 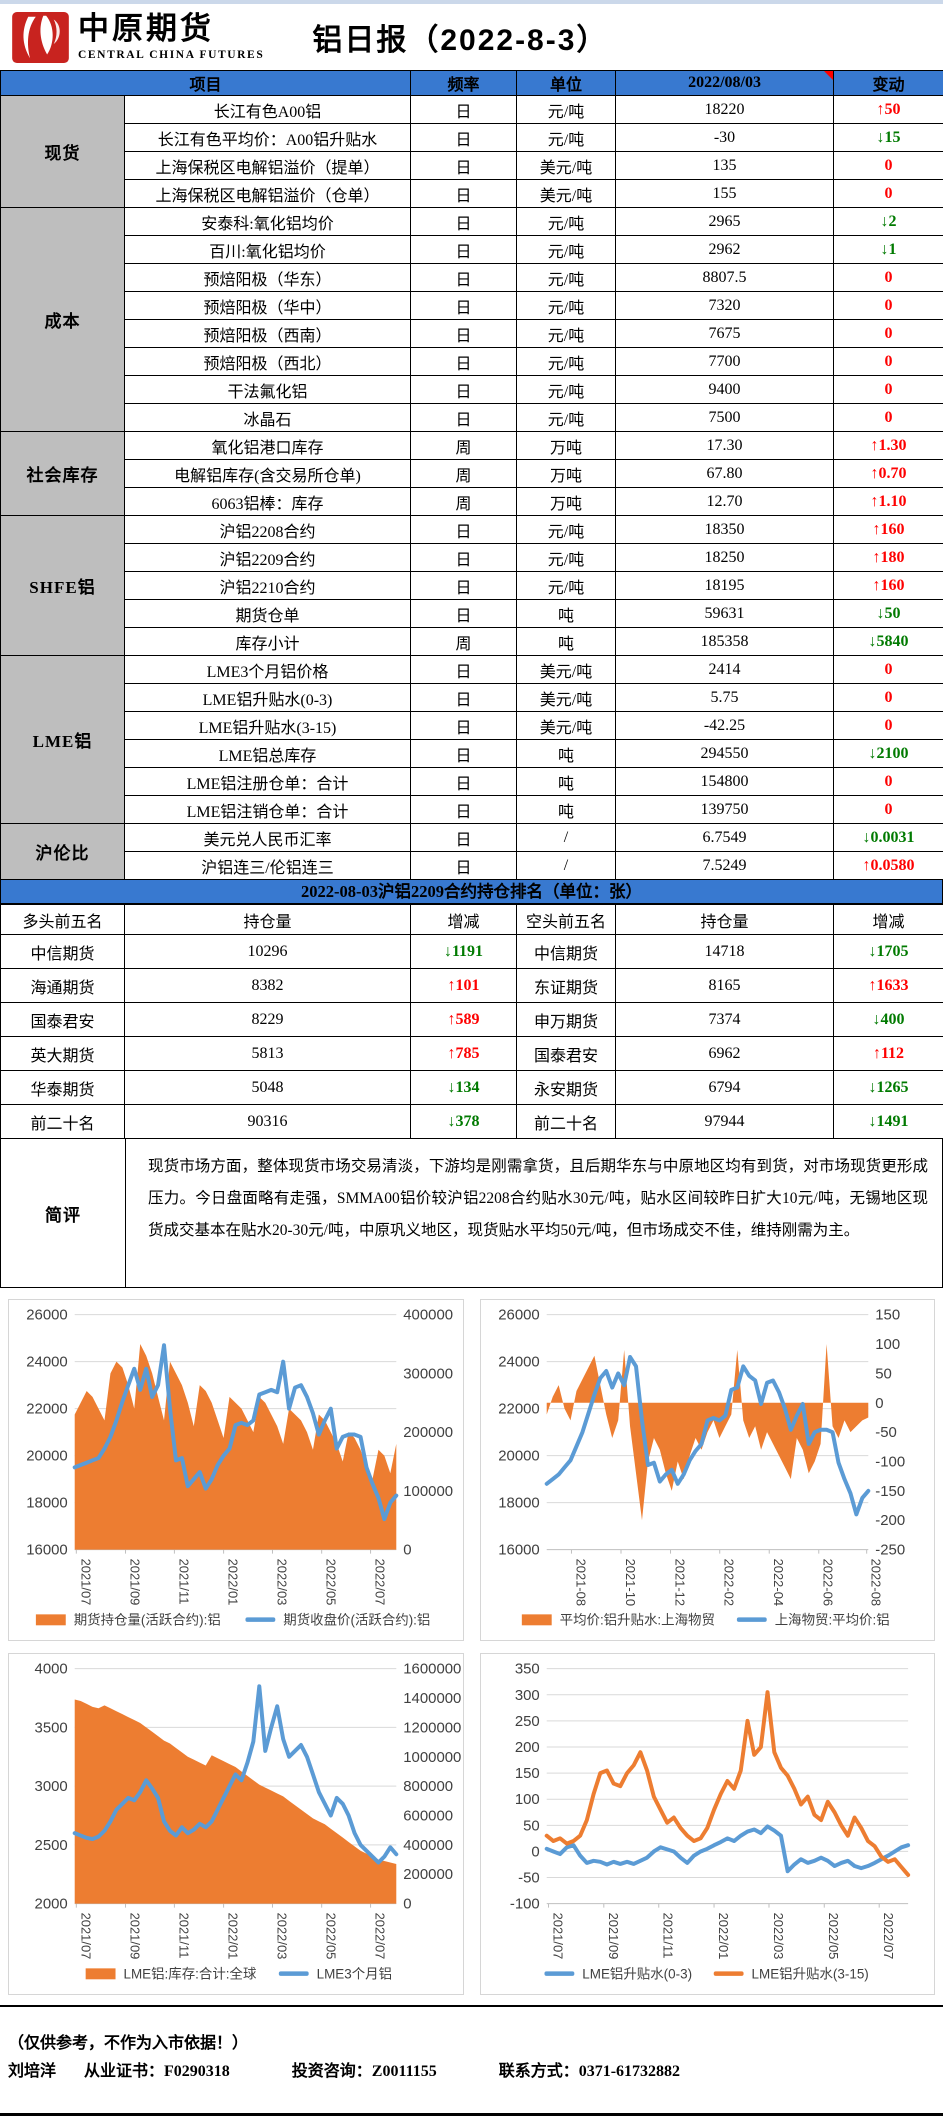 I want to click on table-row: 沪伦比美元兑人民币汇率日/6.7549↓0.0031, so click(x=472, y=838).